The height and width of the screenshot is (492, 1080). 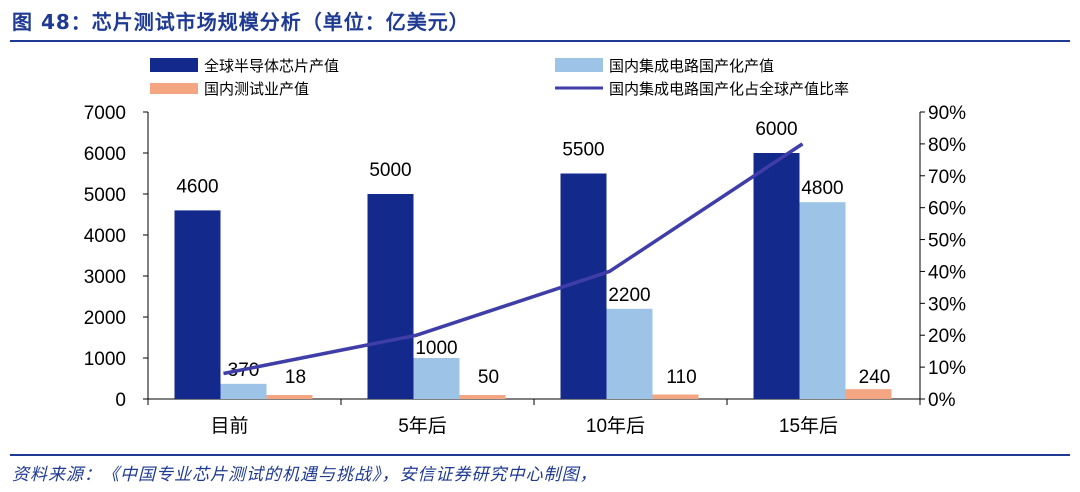 I want to click on y-tick-label-left: 2000, so click(x=105, y=318).